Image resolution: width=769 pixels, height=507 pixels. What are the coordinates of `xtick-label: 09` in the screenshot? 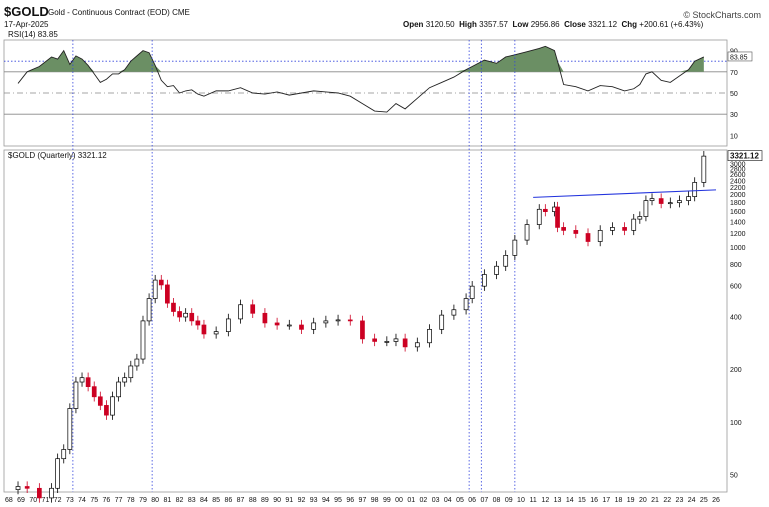 It's located at (509, 500).